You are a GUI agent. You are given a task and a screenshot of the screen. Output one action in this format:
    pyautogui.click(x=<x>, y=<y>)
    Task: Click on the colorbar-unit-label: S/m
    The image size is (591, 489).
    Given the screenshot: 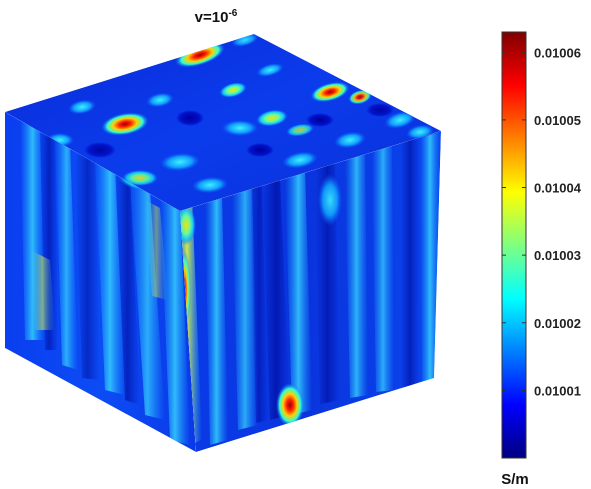 What is the action you would take?
    pyautogui.click(x=515, y=479)
    